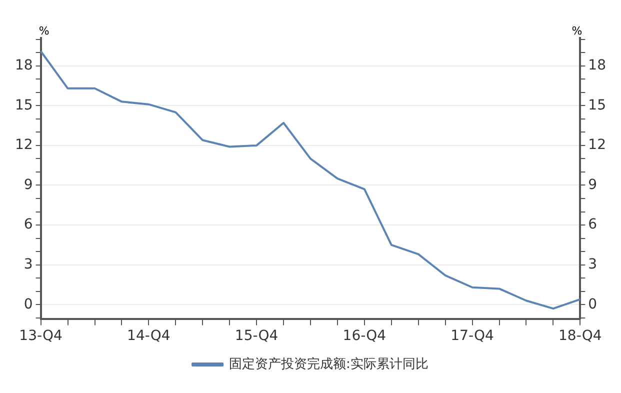 The image size is (621, 393). I want to click on x-tick-label: 15-Q4, so click(256, 336).